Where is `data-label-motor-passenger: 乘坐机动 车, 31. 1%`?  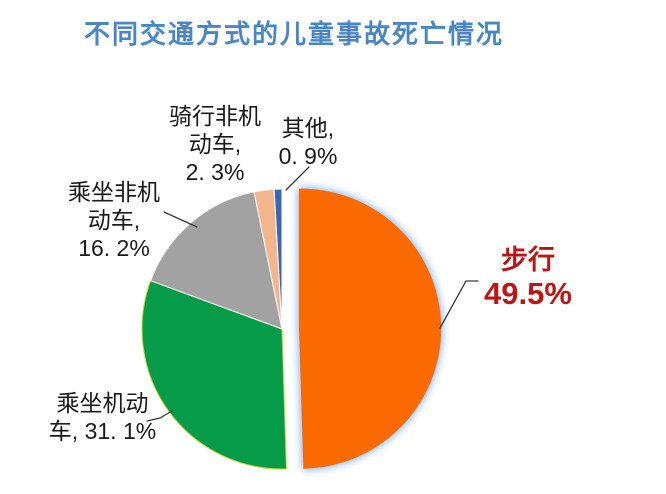 data-label-motor-passenger: 乘坐机动 车, 31. 1% is located at coordinates (102, 417).